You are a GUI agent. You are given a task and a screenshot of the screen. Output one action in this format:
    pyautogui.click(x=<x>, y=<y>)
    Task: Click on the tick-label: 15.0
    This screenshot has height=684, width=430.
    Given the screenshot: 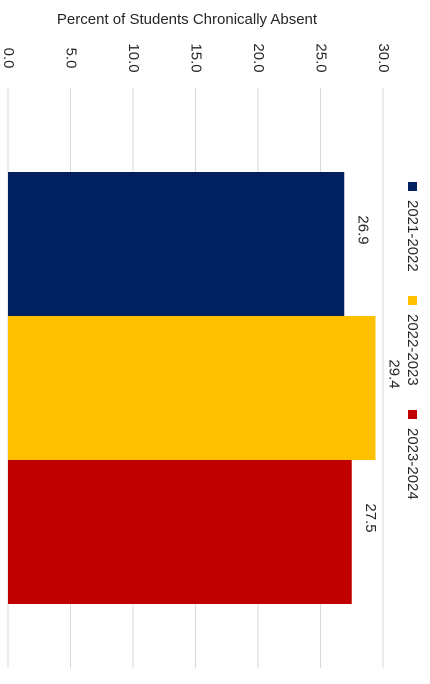 What is the action you would take?
    pyautogui.click(x=196, y=57)
    